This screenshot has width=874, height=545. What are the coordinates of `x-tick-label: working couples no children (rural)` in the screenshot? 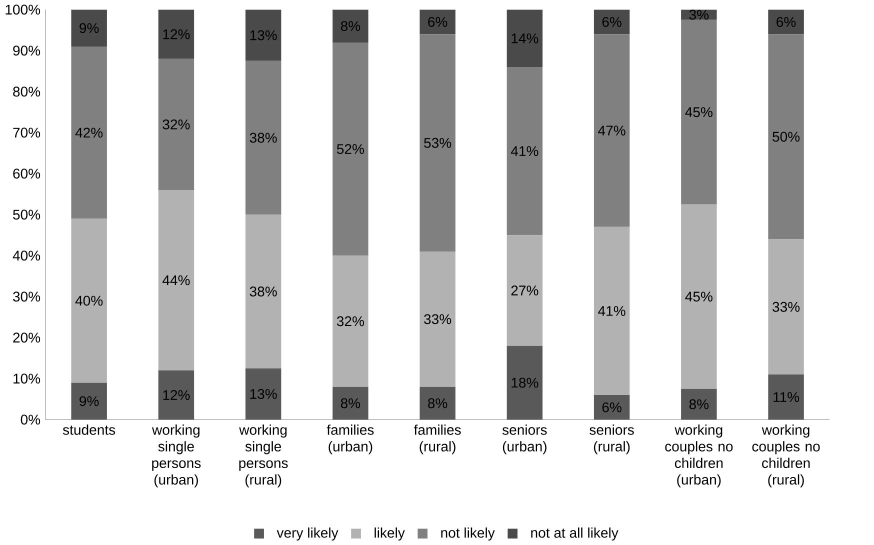 It's located at (786, 456).